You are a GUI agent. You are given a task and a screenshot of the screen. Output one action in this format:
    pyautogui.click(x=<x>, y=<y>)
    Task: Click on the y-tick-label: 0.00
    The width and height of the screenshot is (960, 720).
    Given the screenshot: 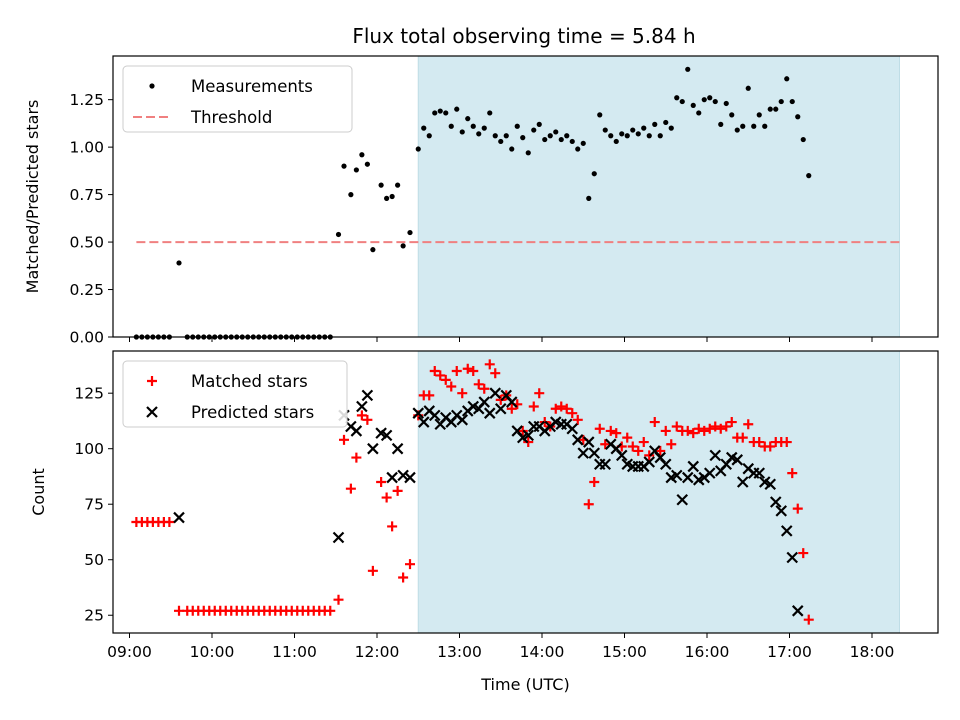 What is the action you would take?
    pyautogui.click(x=86, y=338)
    